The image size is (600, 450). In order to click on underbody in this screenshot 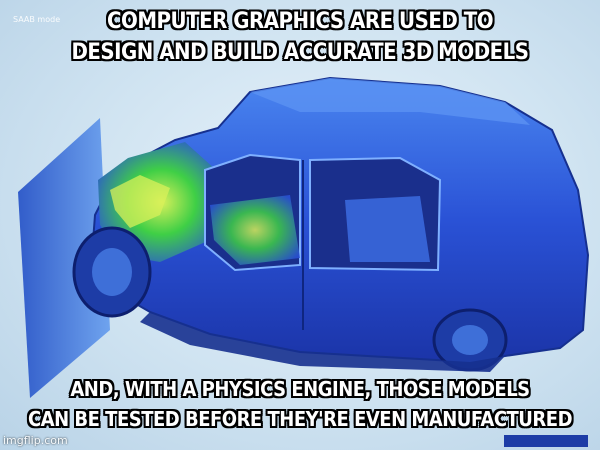, I will do `click(322, 342)`.